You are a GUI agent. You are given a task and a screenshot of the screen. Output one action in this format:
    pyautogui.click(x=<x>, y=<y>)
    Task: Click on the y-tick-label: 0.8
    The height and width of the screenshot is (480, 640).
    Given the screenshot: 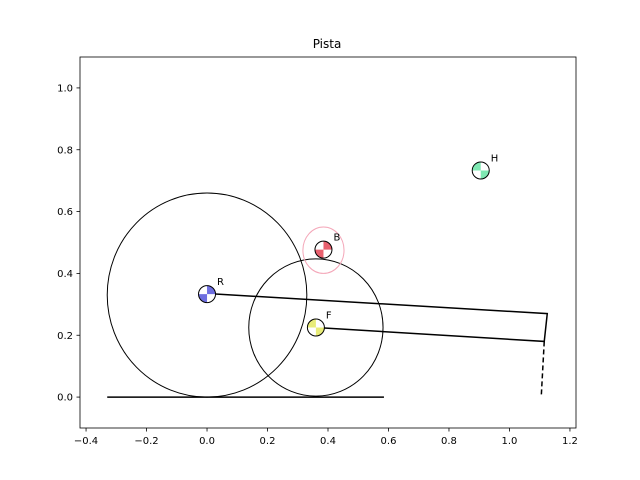 What is the action you would take?
    pyautogui.click(x=65, y=150)
    